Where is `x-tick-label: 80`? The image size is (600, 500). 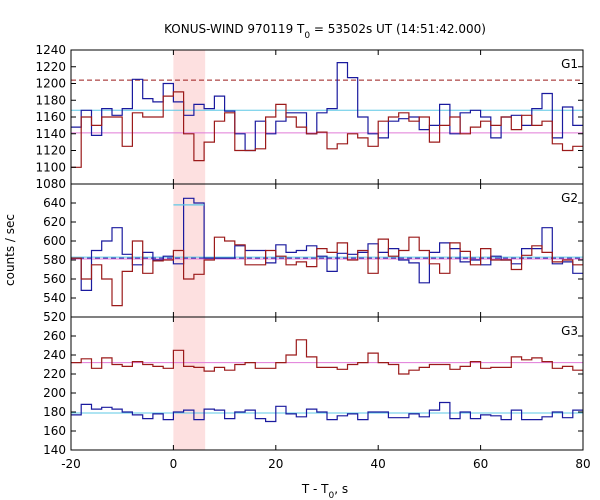 x-tick-label: 80 is located at coordinates (582, 464).